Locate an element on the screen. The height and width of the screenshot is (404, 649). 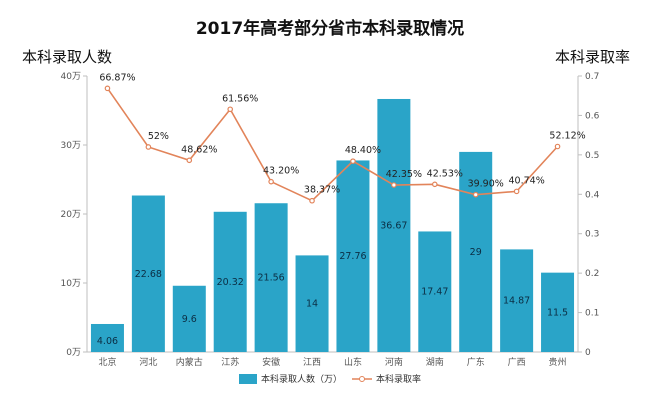
bar-value-label: 4.06 is located at coordinates (107, 341).